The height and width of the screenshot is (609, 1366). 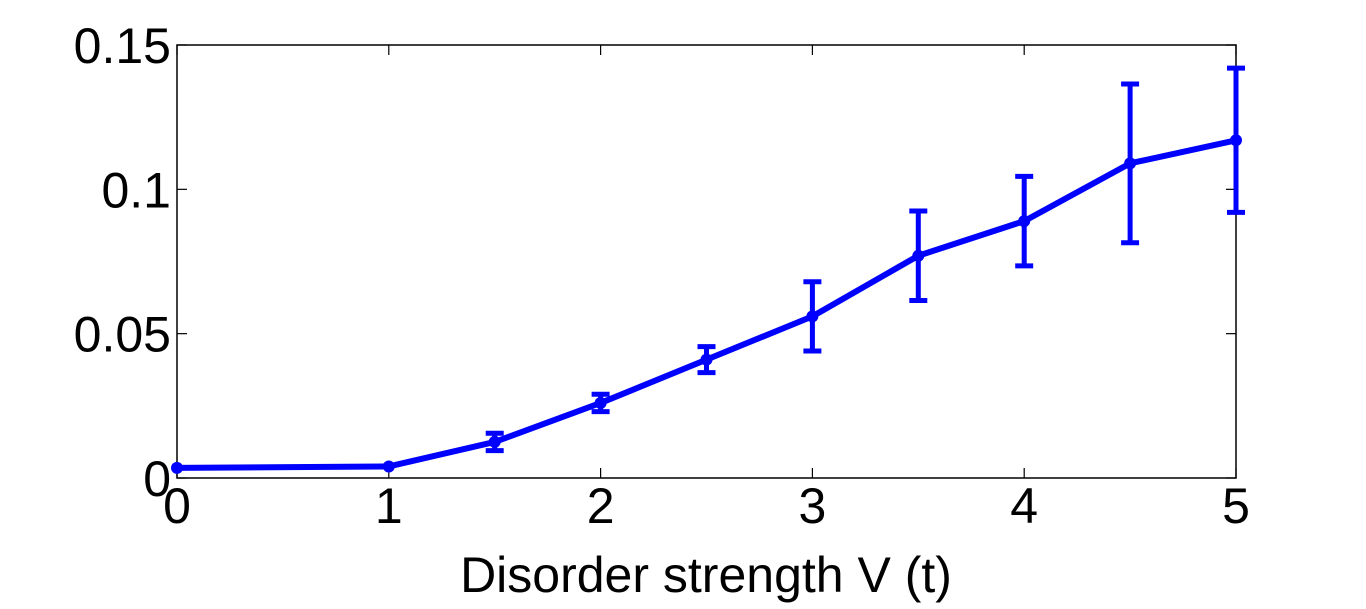 I want to click on y-tick-label: 0.15, so click(x=122, y=46).